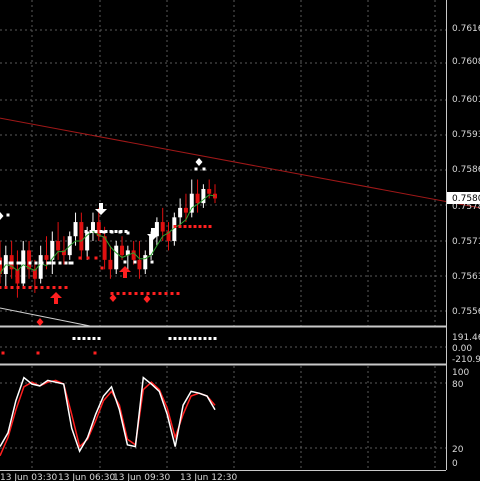 The height and width of the screenshot is (481, 480). What do you see at coordinates (56, 298) in the screenshot?
I see `arrow-up-signal-icon` at bounding box center [56, 298].